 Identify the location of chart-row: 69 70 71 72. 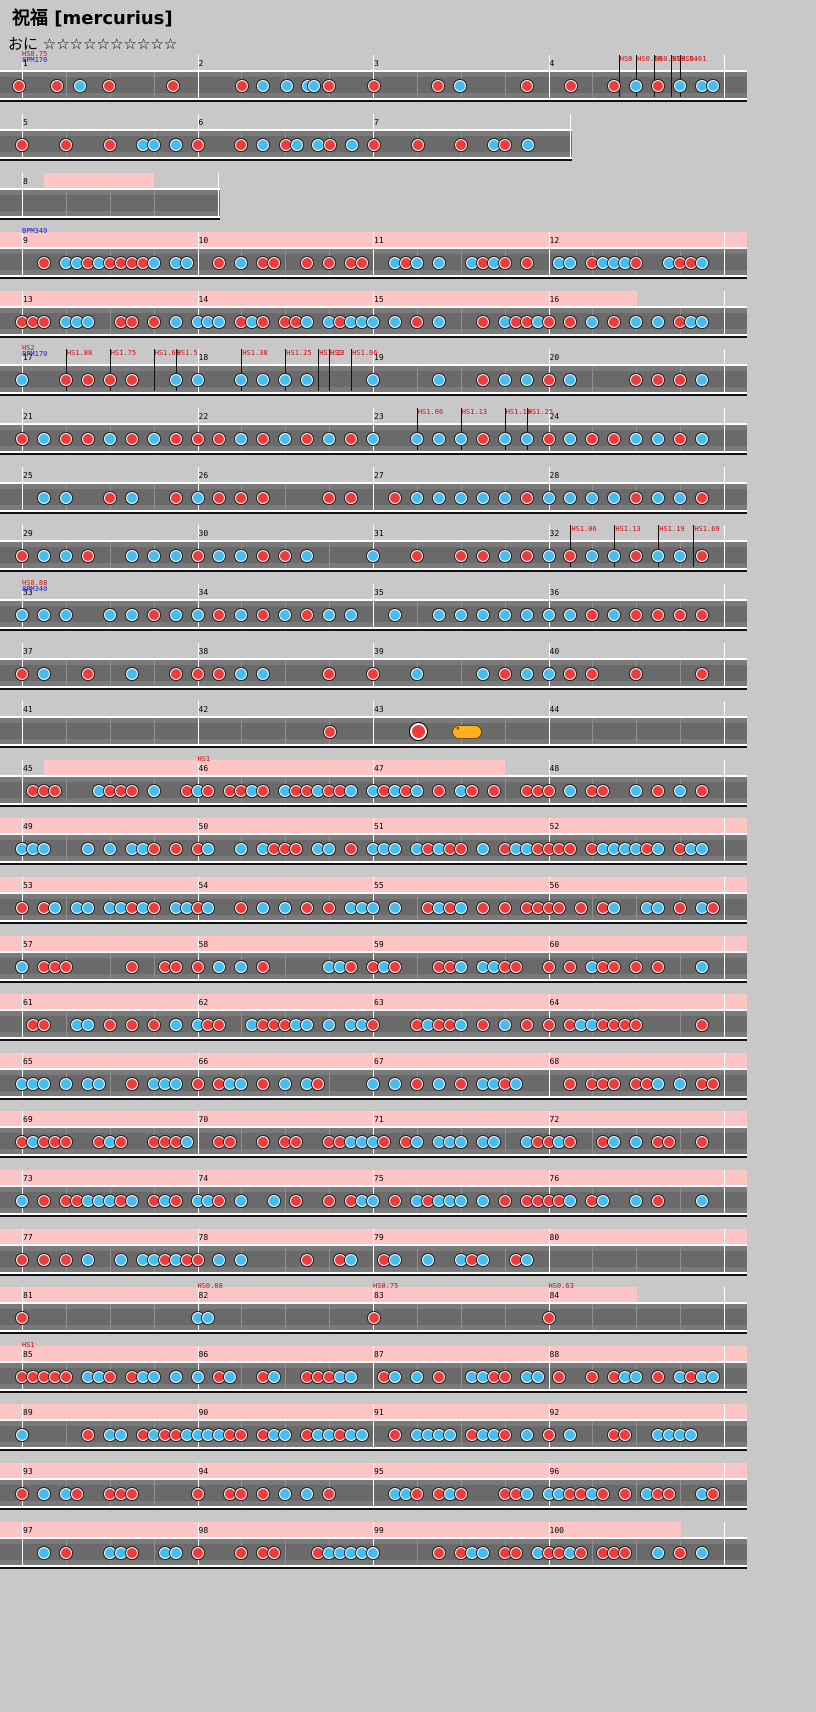
(373, 1140).